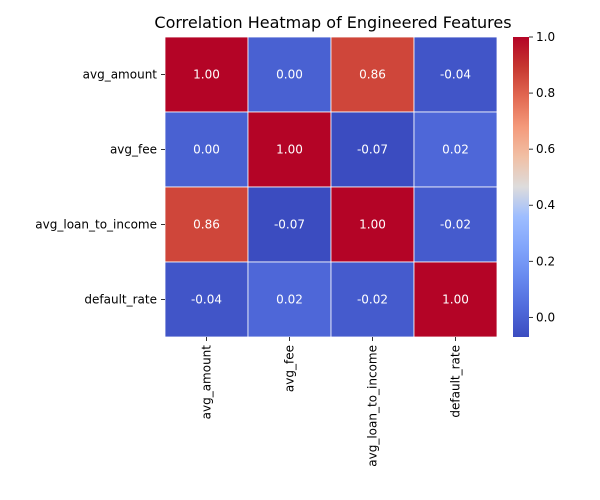  I want to click on y-tick-label: avg_amount, so click(120, 75).